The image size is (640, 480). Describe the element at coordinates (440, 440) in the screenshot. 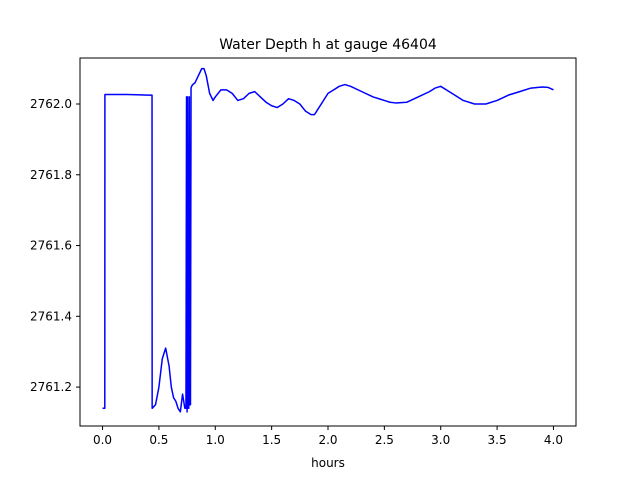

I see `x-tick-label: 3.0` at that location.